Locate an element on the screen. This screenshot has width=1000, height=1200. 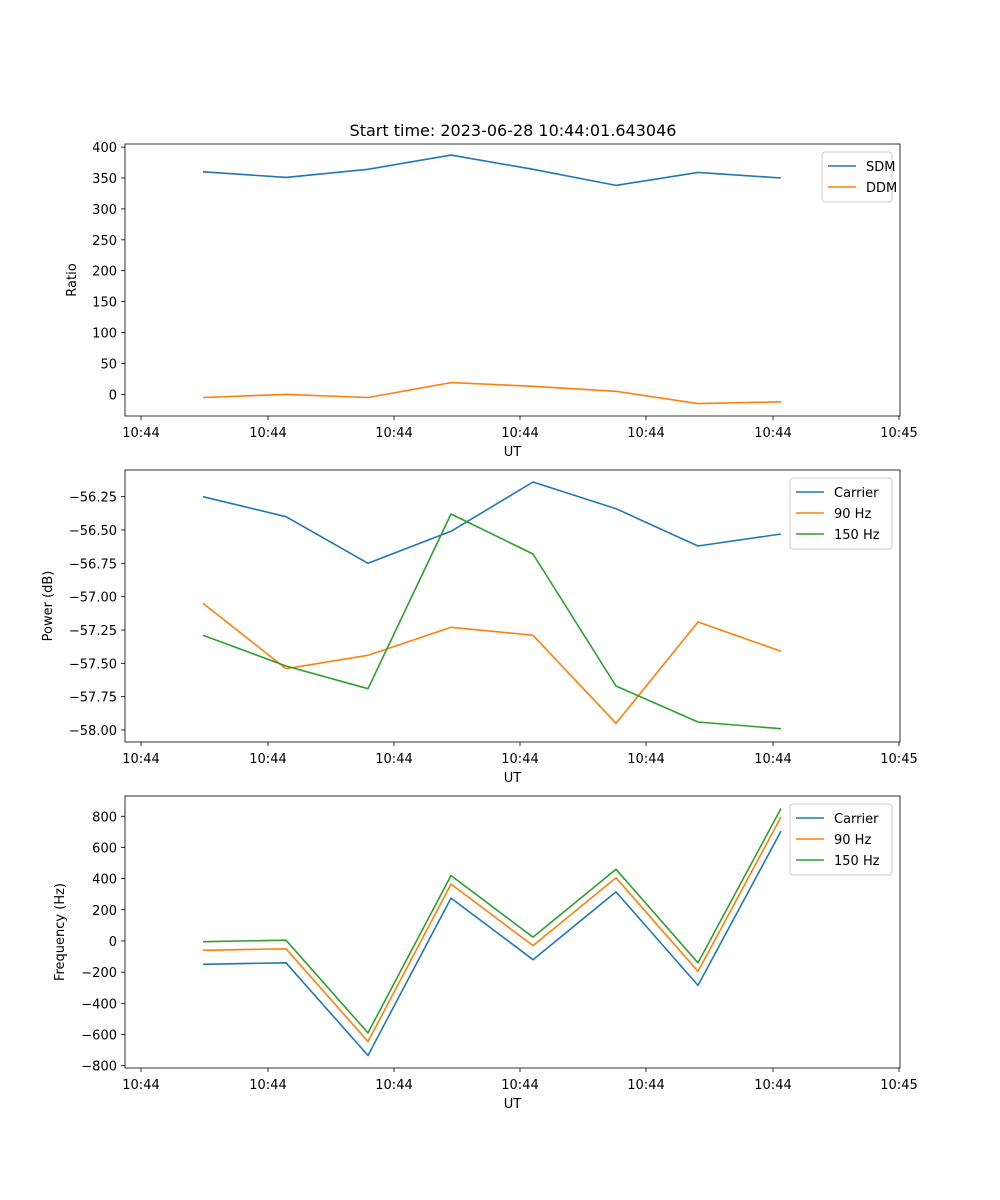
y-tick-label: 150 is located at coordinates (104, 303).